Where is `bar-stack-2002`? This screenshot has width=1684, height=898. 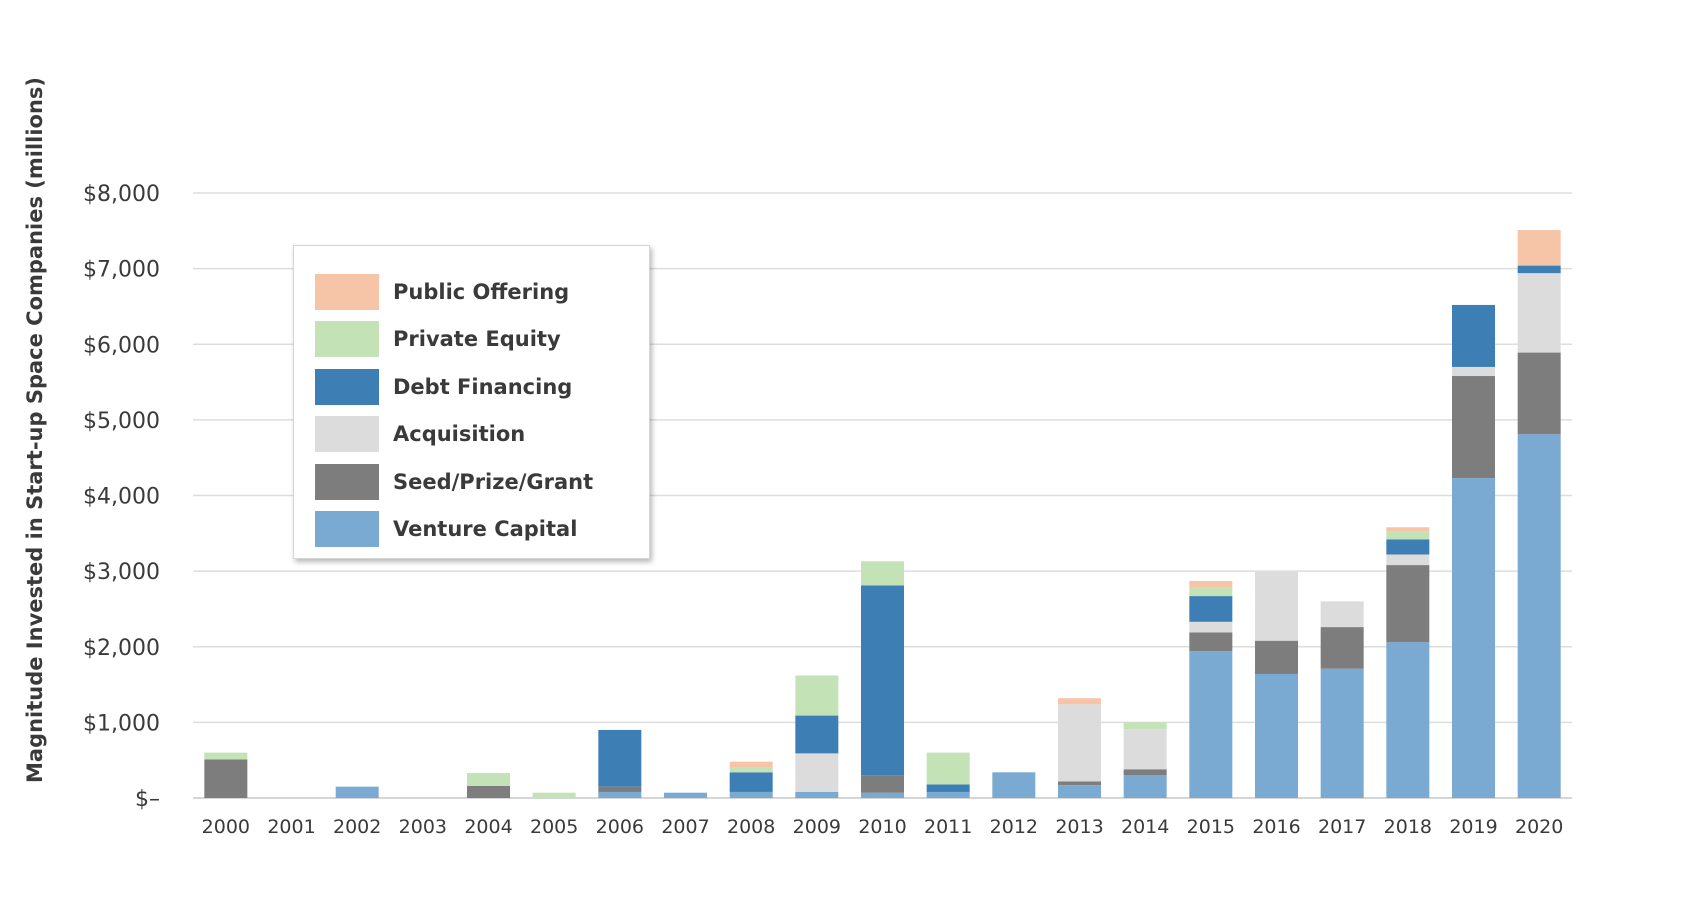
bar-stack-2002 is located at coordinates (357, 792).